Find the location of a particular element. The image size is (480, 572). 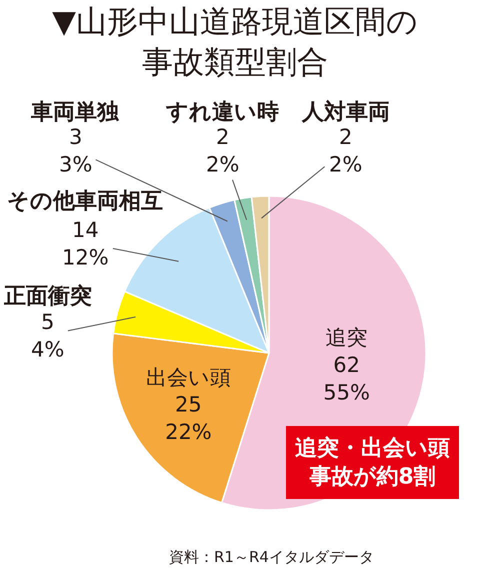

data-label: 25 22% is located at coordinates (188, 418).